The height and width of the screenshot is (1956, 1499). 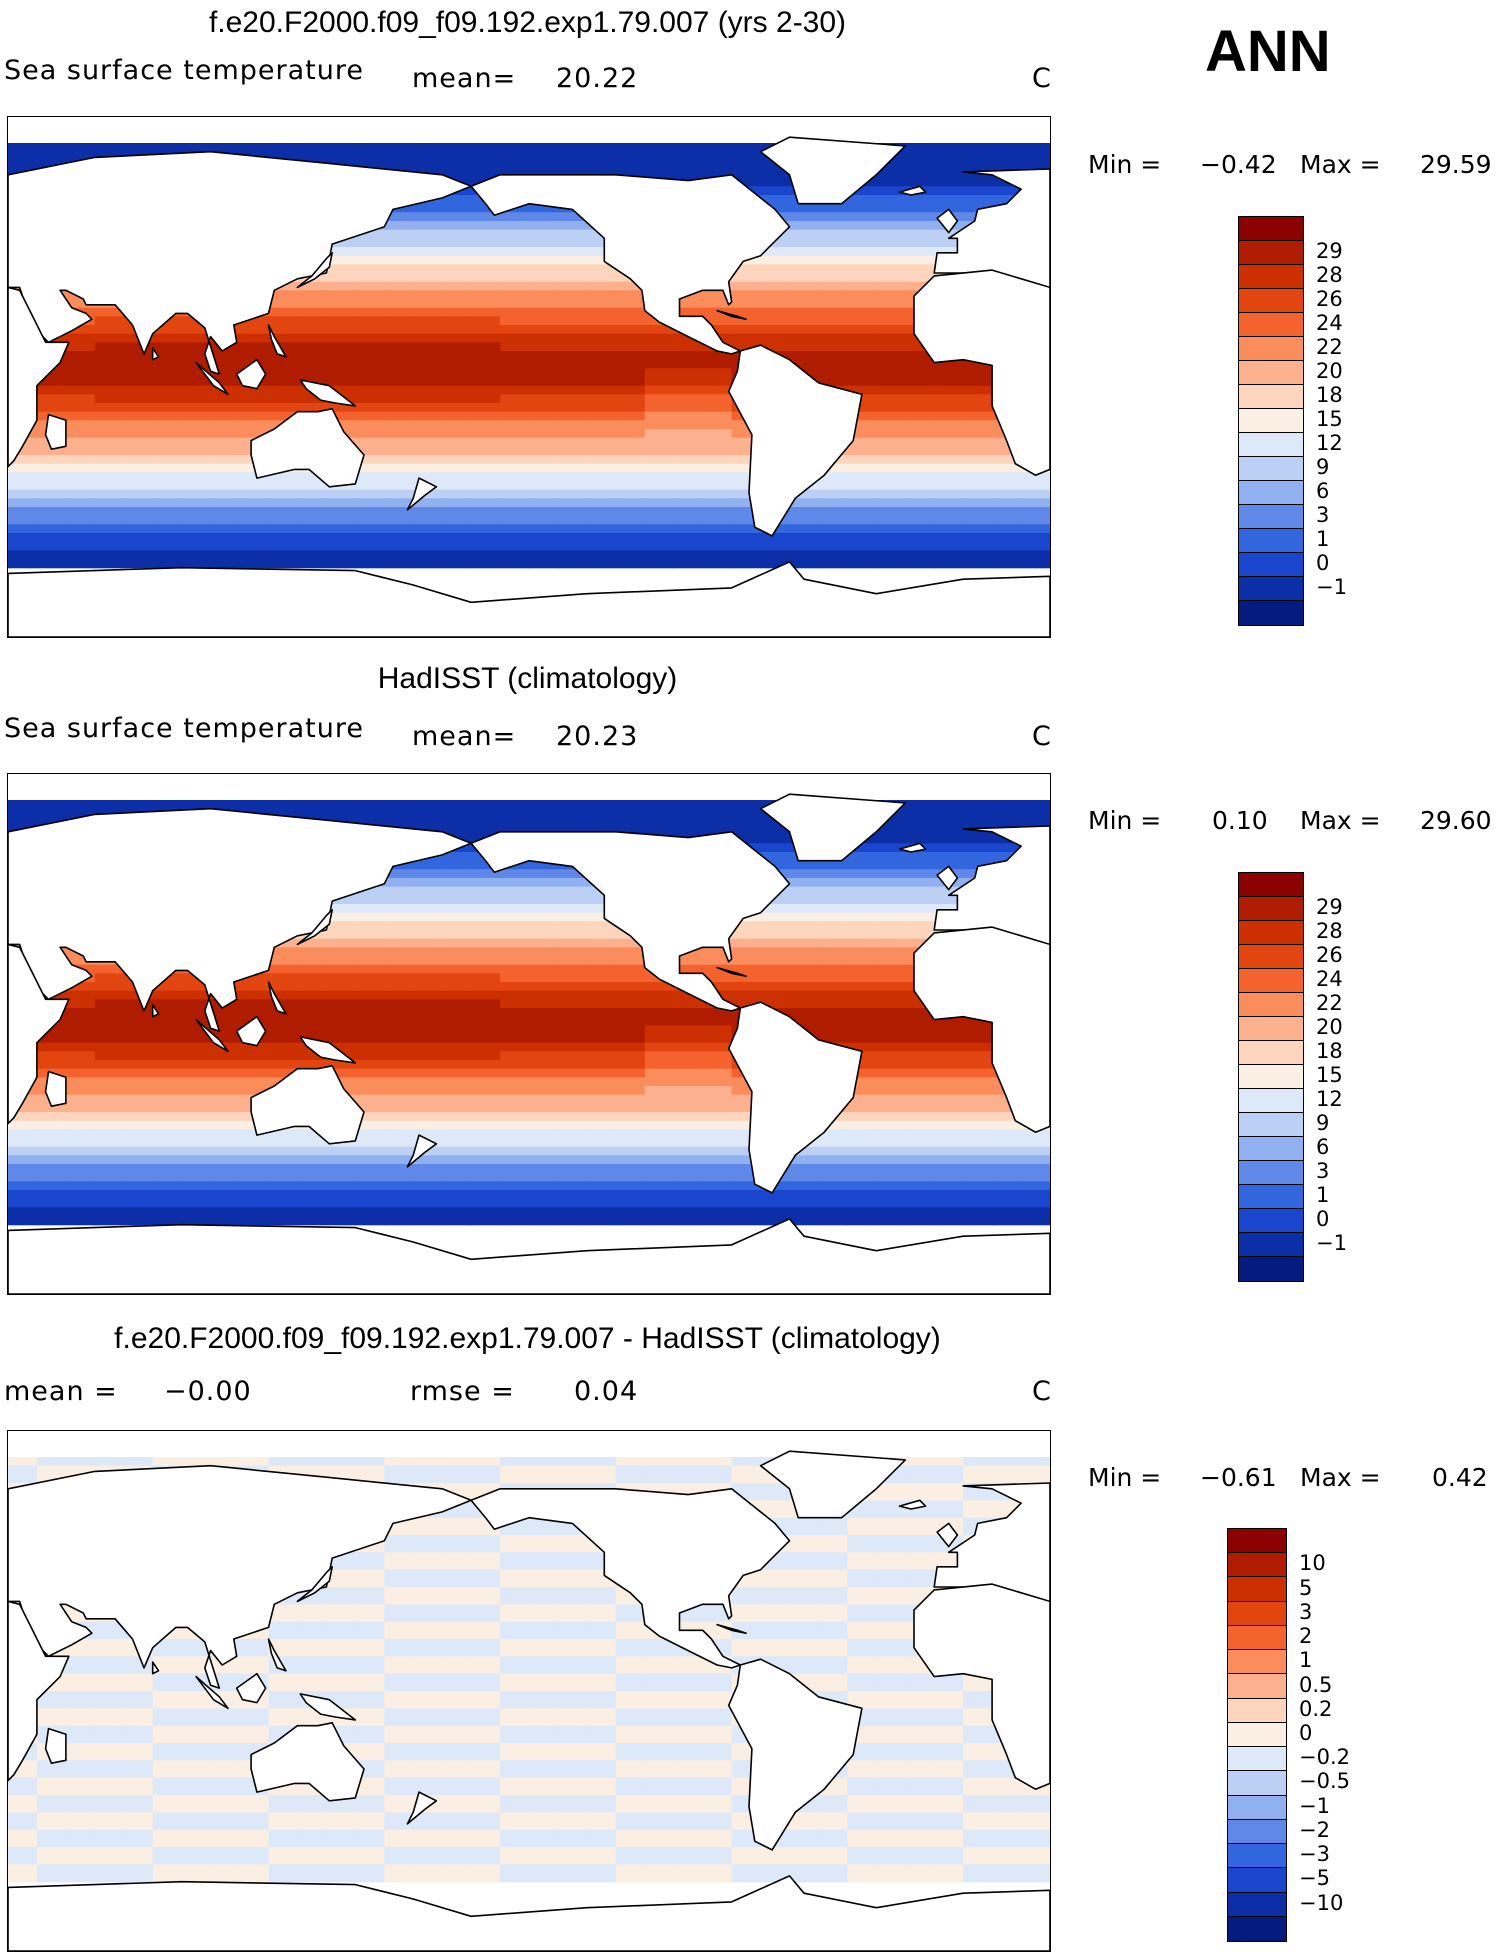 I want to click on landmass-eurasia, so click(x=240, y=1576).